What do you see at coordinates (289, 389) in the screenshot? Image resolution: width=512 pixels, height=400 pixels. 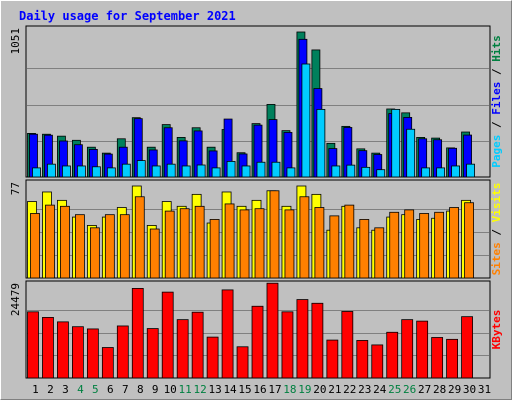 I see `x-tick-label: 18` at bounding box center [289, 389].